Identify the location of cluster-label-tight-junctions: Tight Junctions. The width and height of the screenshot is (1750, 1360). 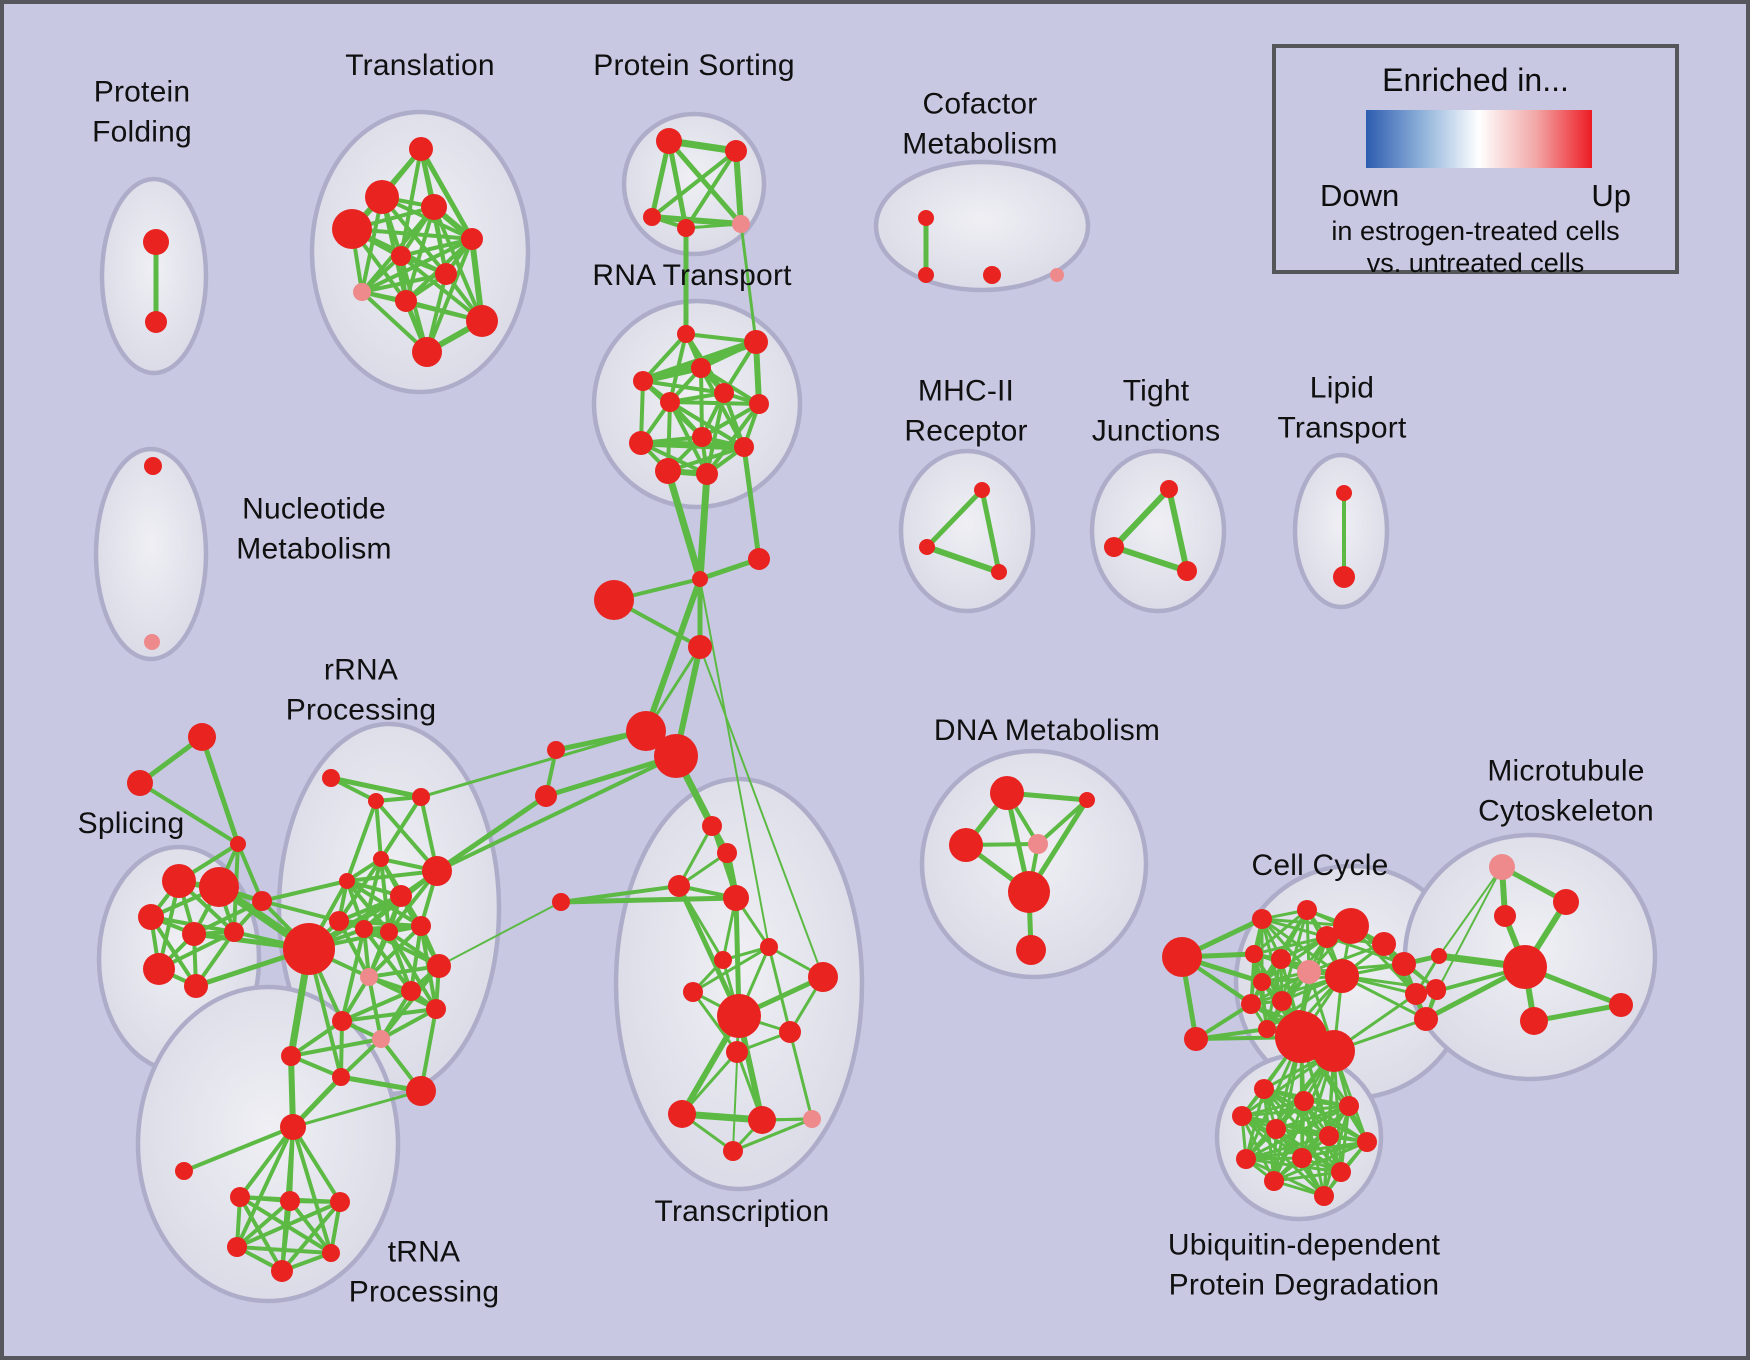
(1156, 410).